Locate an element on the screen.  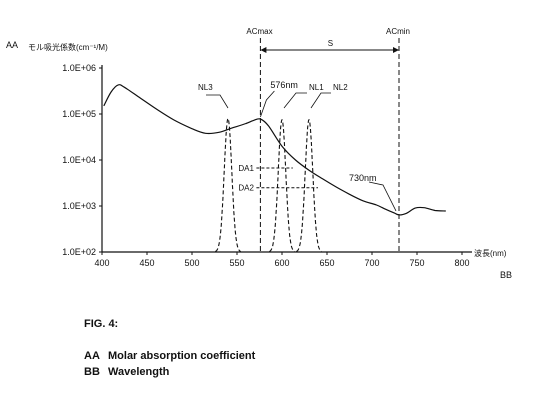
caption-legend-bb: BB Wavelength is located at coordinates (126, 372).